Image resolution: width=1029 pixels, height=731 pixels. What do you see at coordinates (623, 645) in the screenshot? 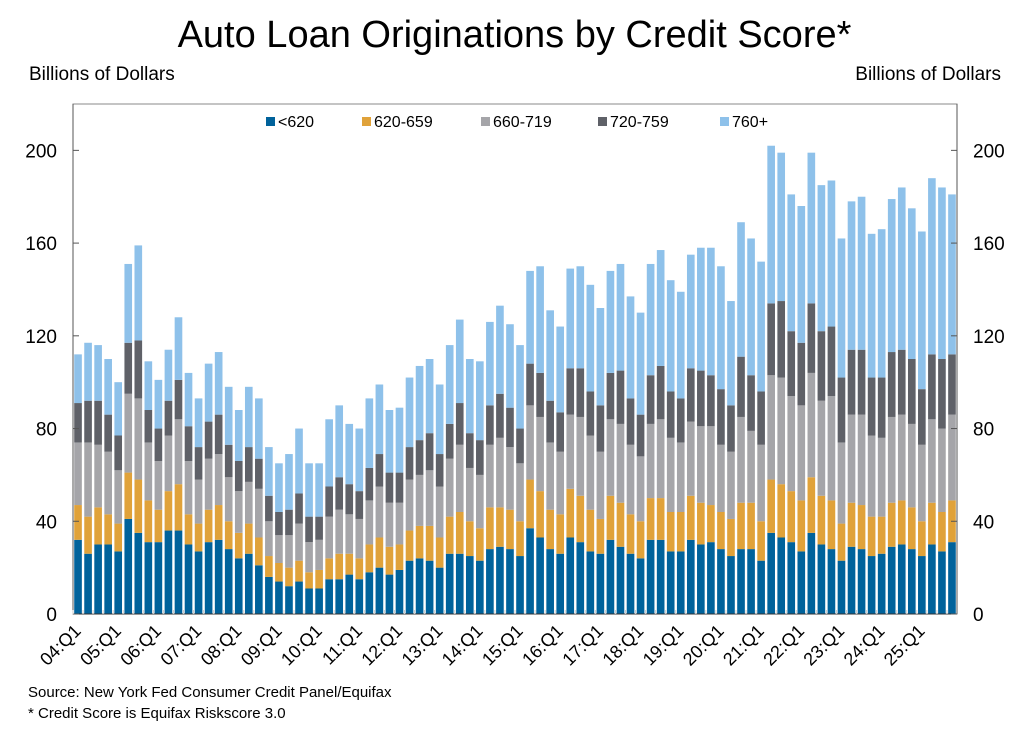
I see `x-tick-label: 18:Q1` at bounding box center [623, 645].